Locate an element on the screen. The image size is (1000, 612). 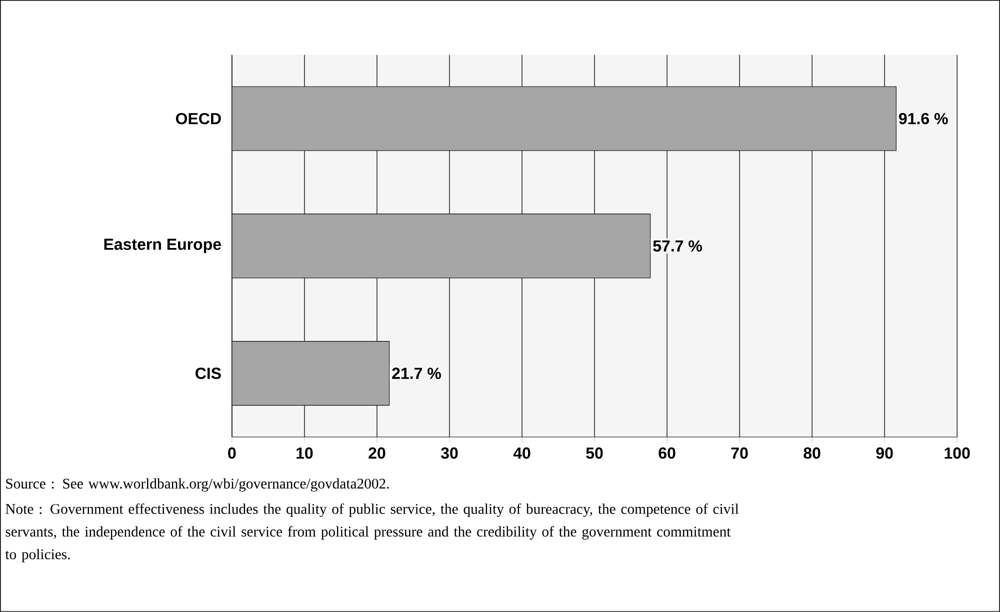
source-note: Source : See www.worldbank.org/wbi/governance/govdata2002. is located at coordinates (197, 485).